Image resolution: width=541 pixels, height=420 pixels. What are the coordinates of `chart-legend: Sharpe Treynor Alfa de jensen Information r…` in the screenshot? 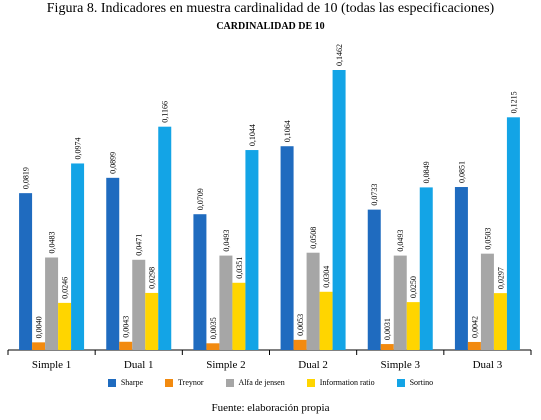 It's located at (270, 382).